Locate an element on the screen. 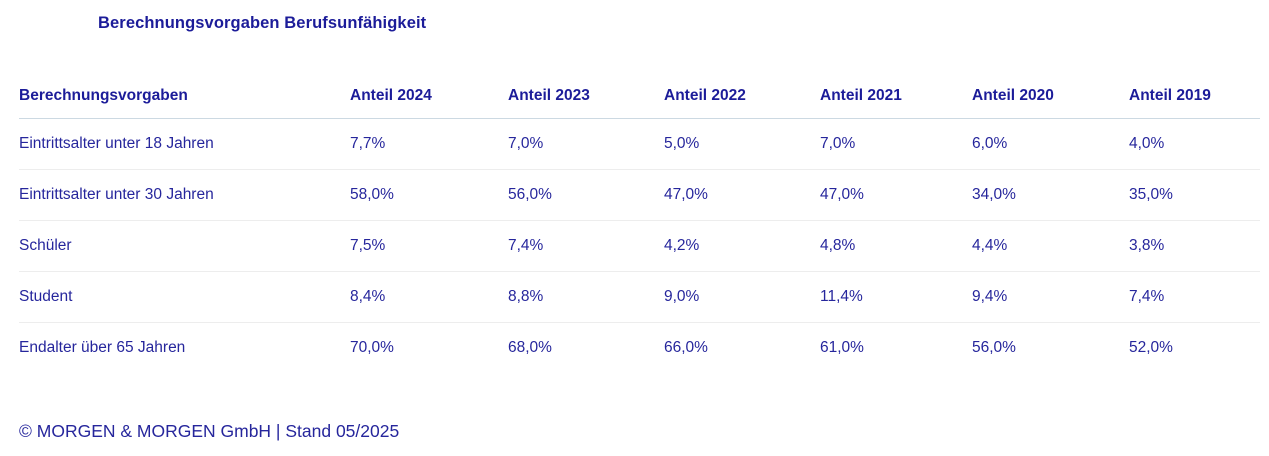 This screenshot has width=1269, height=456. row-label: Eintrittsalter unter 18 Jahren is located at coordinates (184, 144).